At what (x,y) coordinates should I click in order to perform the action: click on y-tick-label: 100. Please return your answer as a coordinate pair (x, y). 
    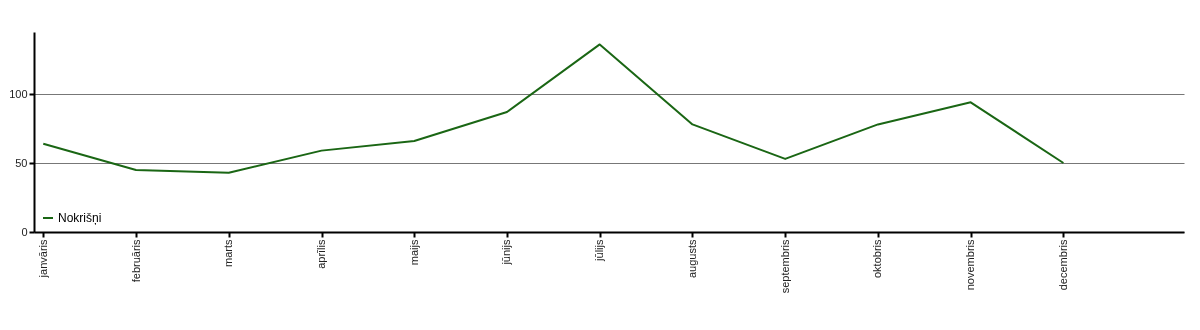
    Looking at the image, I should click on (18, 93).